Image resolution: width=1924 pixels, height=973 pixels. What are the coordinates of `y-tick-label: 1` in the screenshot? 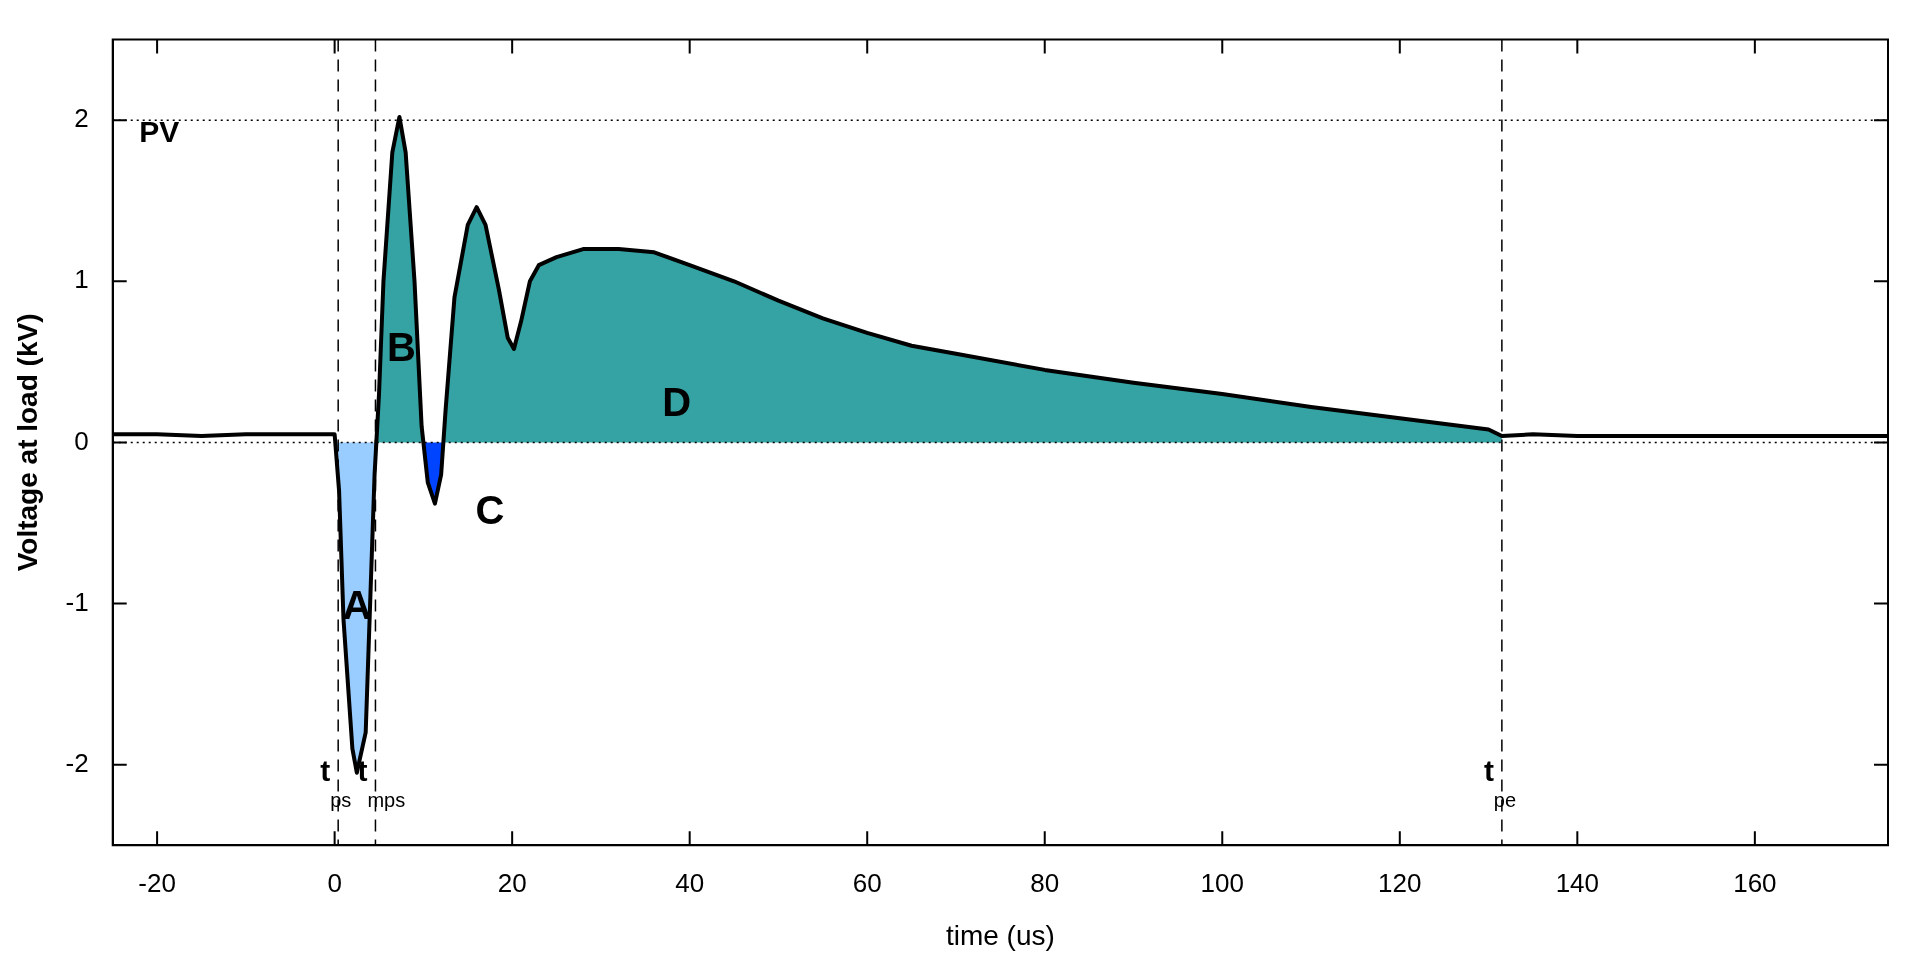 It's located at (81, 279).